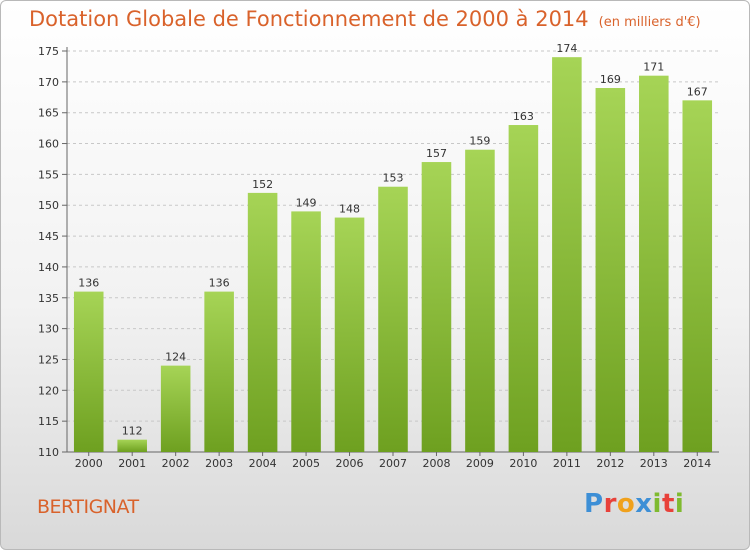 This screenshot has height=550, width=750. I want to click on x-tick-label: 2008, so click(436, 463).